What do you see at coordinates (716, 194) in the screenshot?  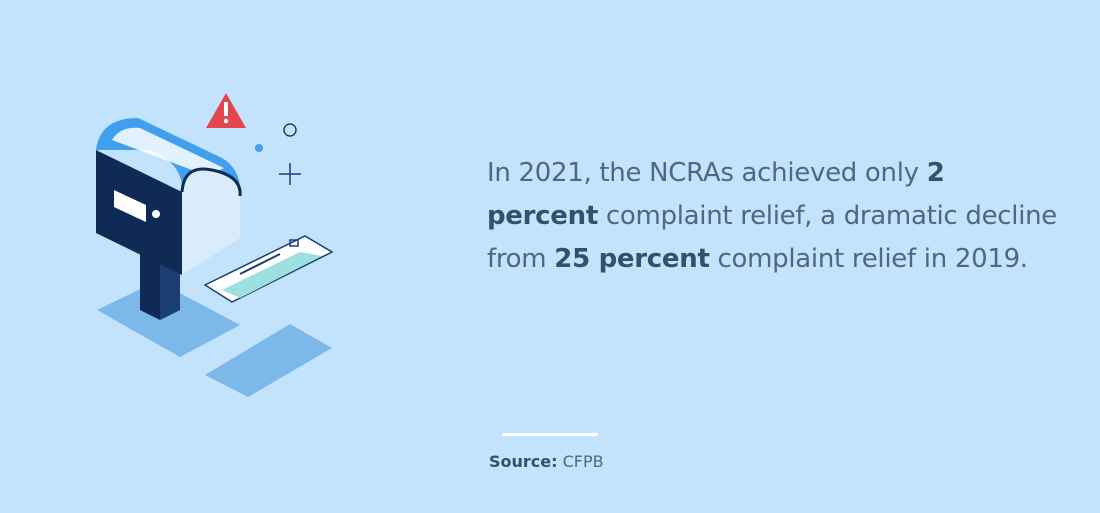 I see `statement-highlight: 2 percent` at bounding box center [716, 194].